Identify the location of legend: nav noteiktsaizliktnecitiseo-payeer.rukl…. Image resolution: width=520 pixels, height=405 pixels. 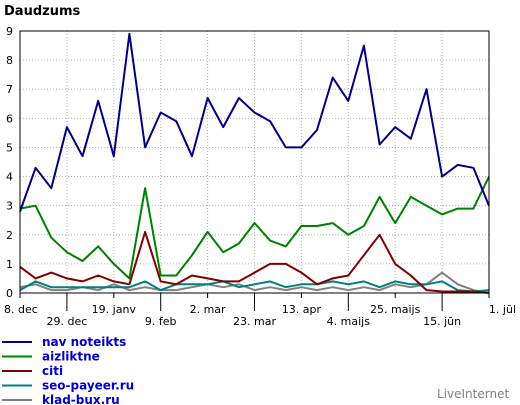
(68, 370).